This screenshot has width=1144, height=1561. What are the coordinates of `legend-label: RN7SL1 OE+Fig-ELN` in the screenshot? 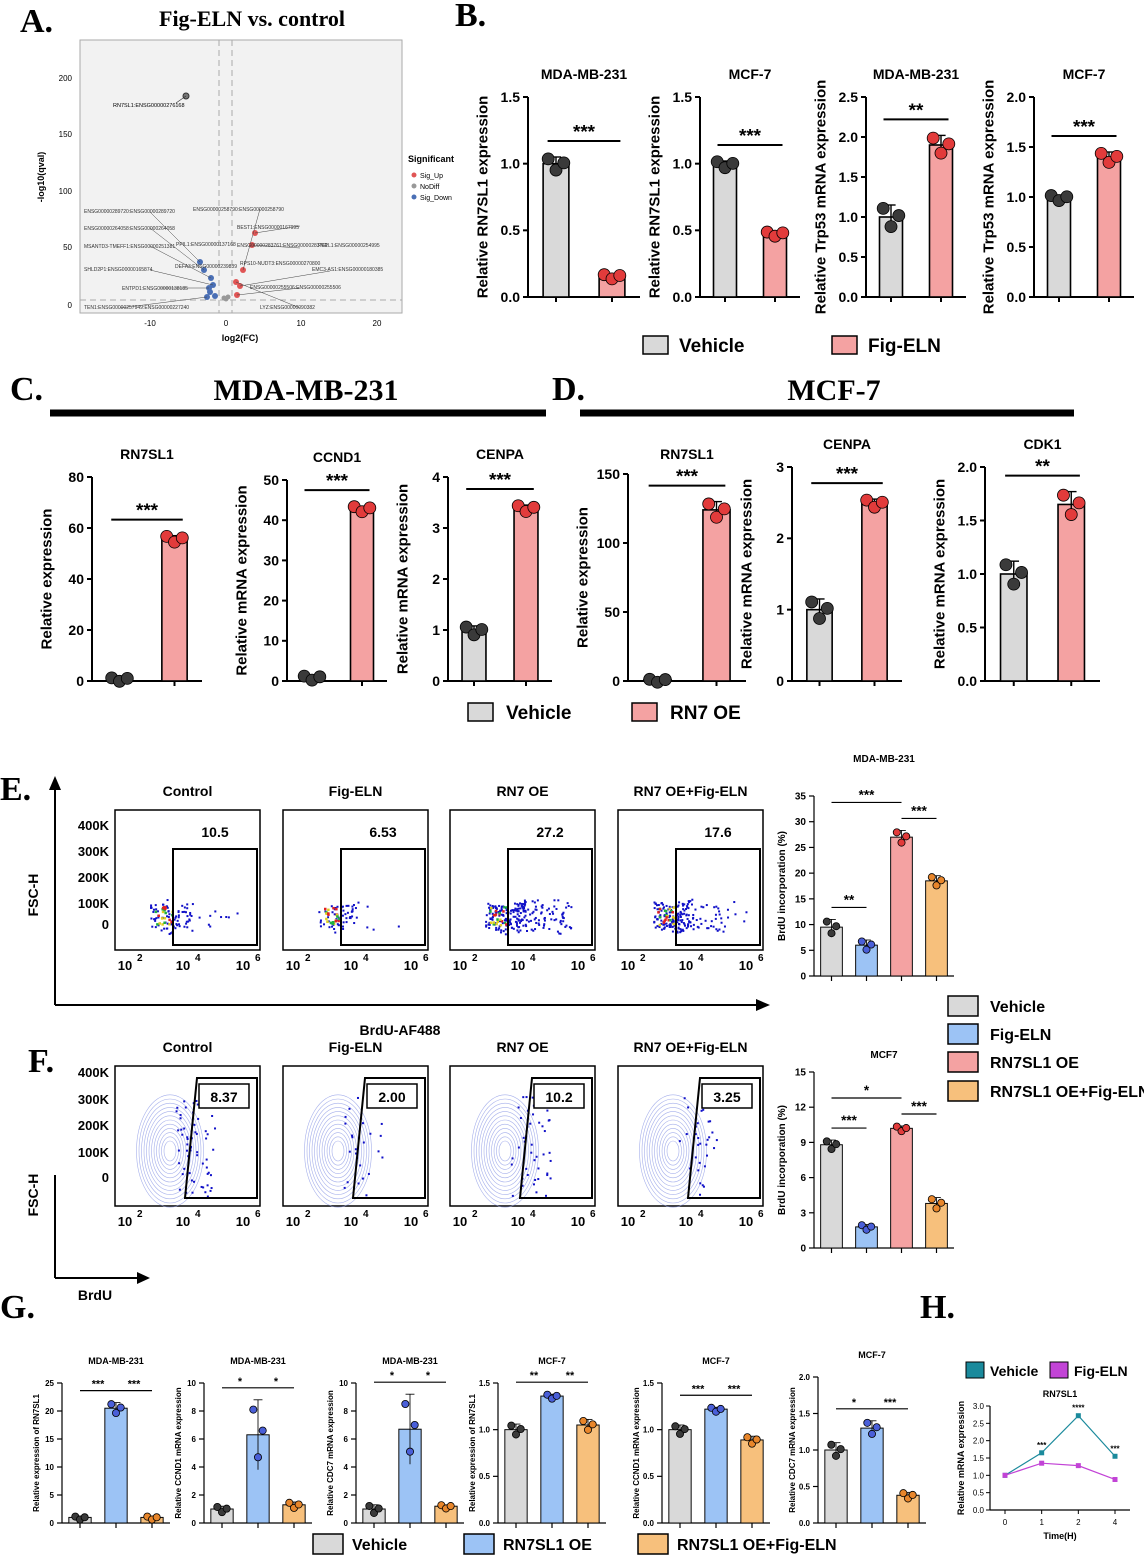 It's located at (757, 1545).